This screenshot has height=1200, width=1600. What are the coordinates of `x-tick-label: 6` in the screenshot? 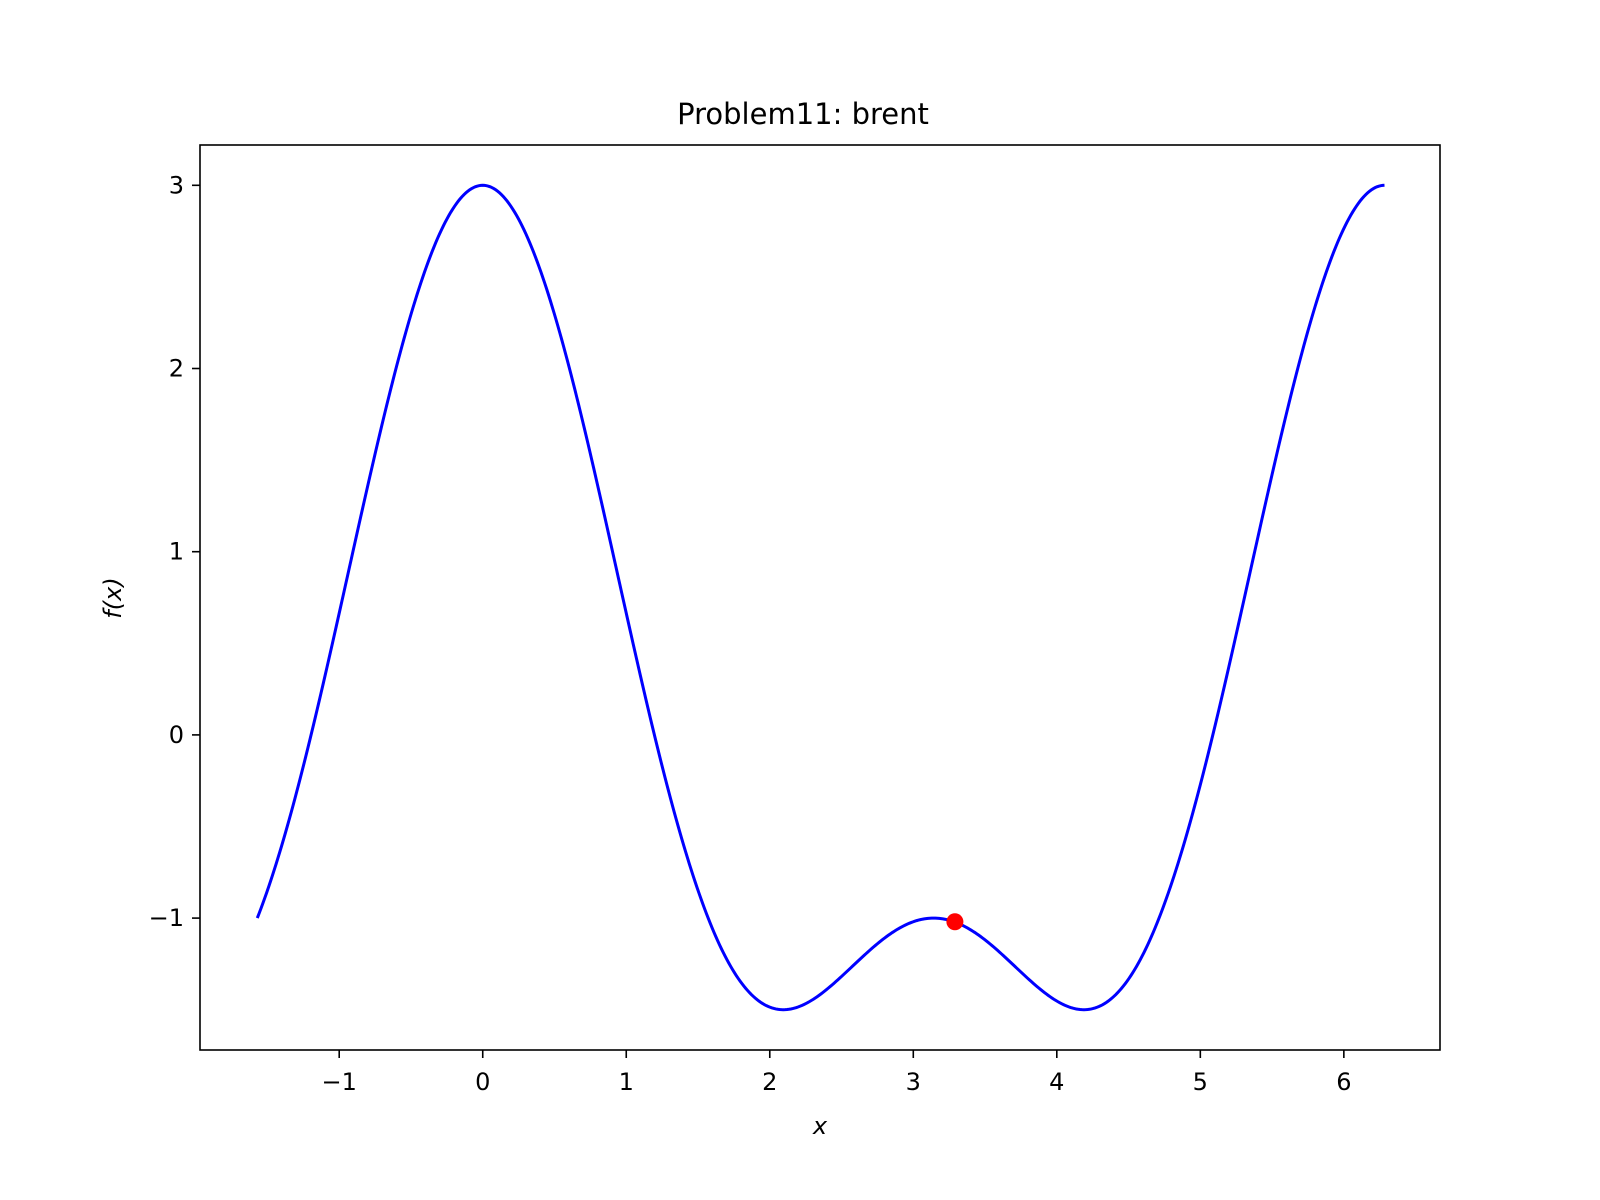 It's located at (1343, 1082).